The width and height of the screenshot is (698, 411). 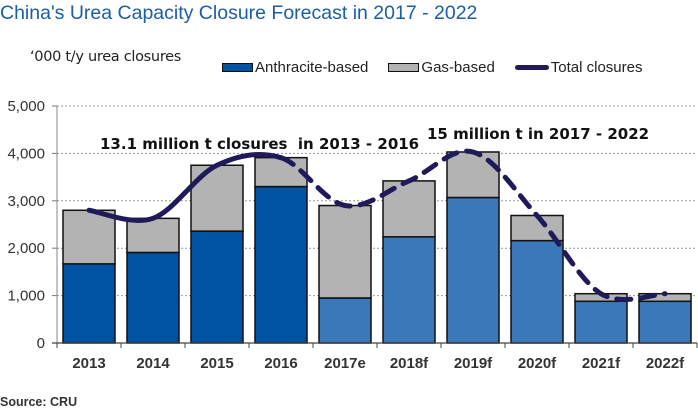 What do you see at coordinates (153, 297) in the screenshot?
I see `bar-anthracite-2014` at bounding box center [153, 297].